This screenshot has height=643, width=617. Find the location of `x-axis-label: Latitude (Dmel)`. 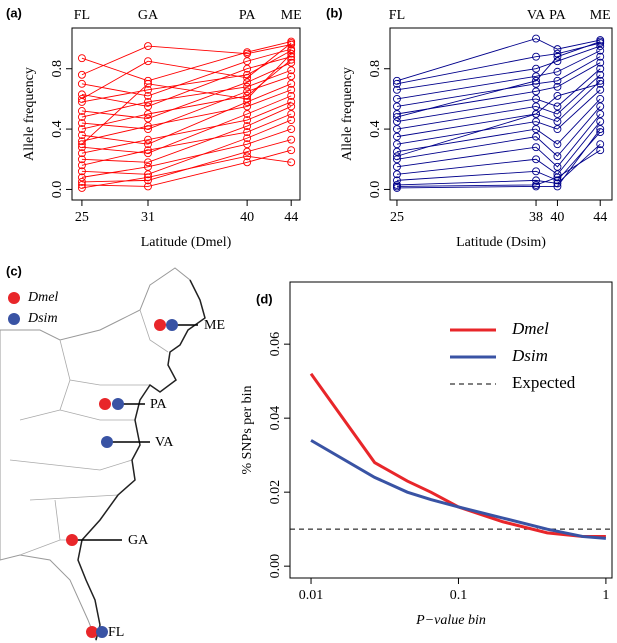

x-axis-label: Latitude (Dmel) is located at coordinates (186, 242).